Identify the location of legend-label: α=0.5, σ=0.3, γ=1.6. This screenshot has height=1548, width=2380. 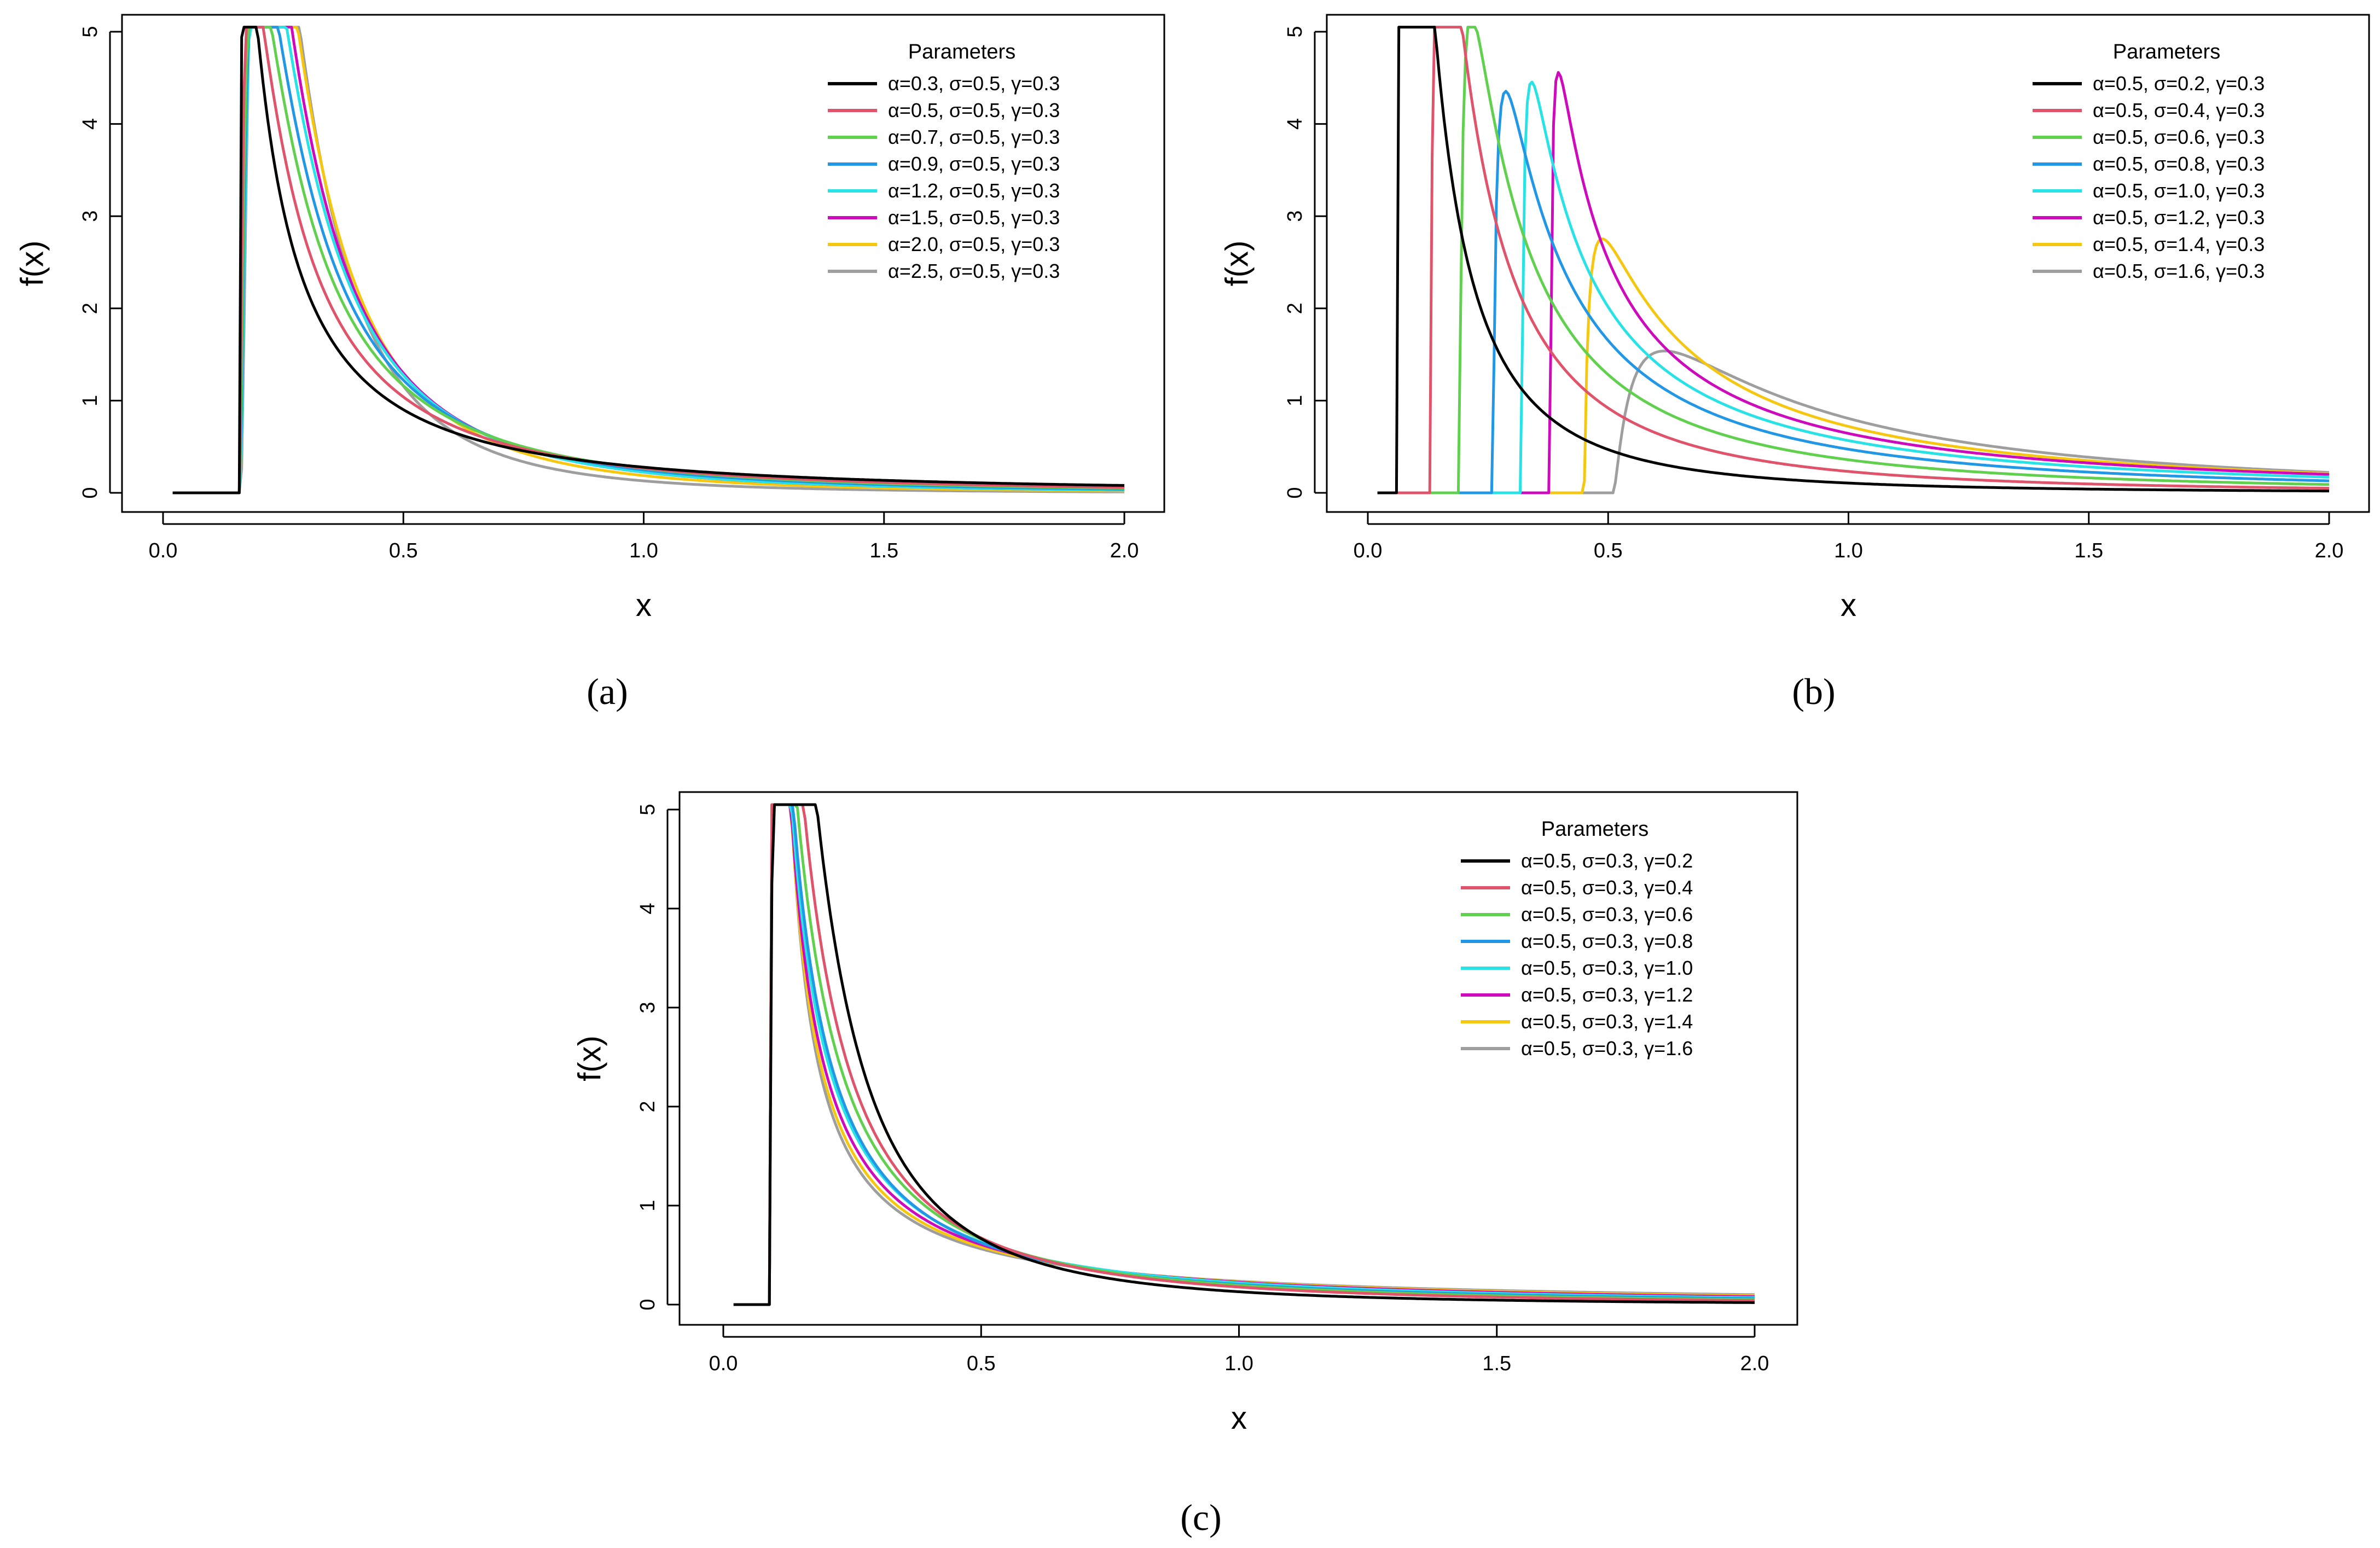
(1607, 1049).